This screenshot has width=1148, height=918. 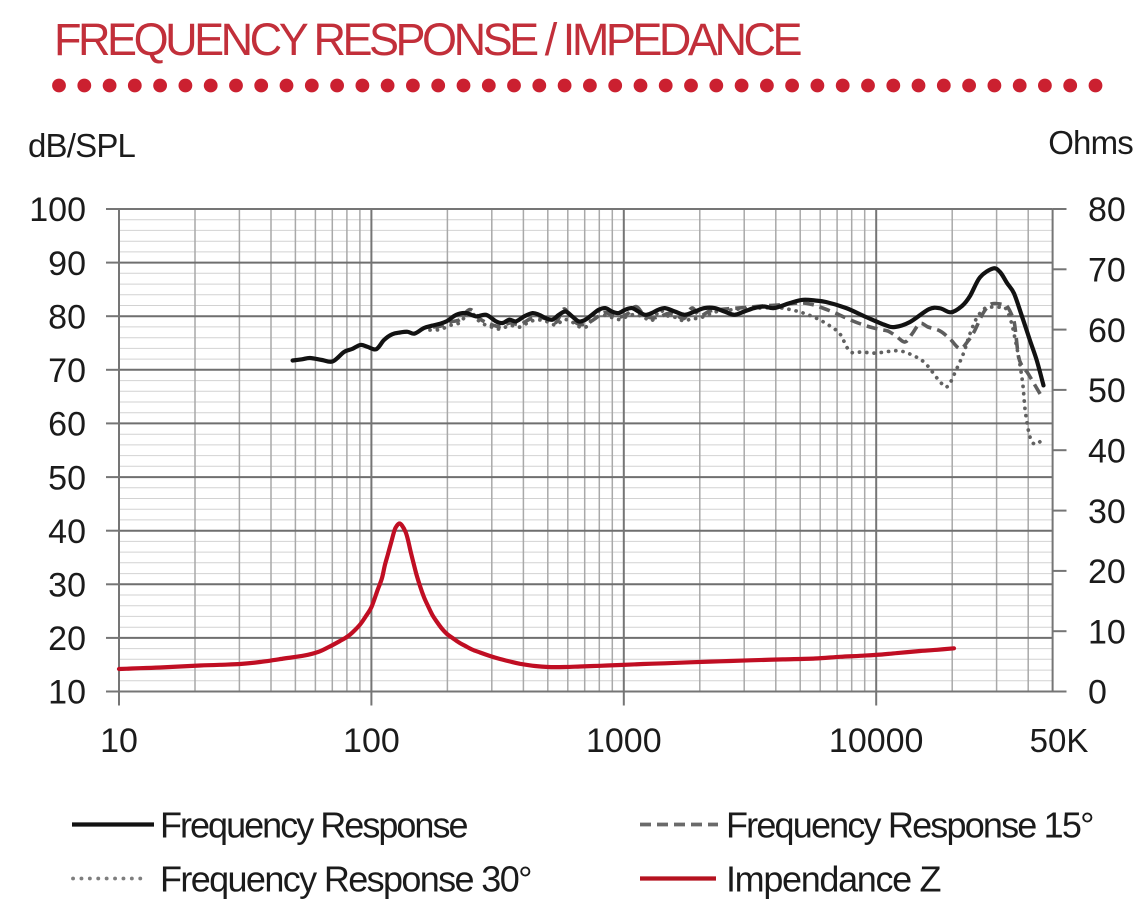 What do you see at coordinates (910, 825) in the screenshot?
I see `svg-text: Frequency Response 15°` at bounding box center [910, 825].